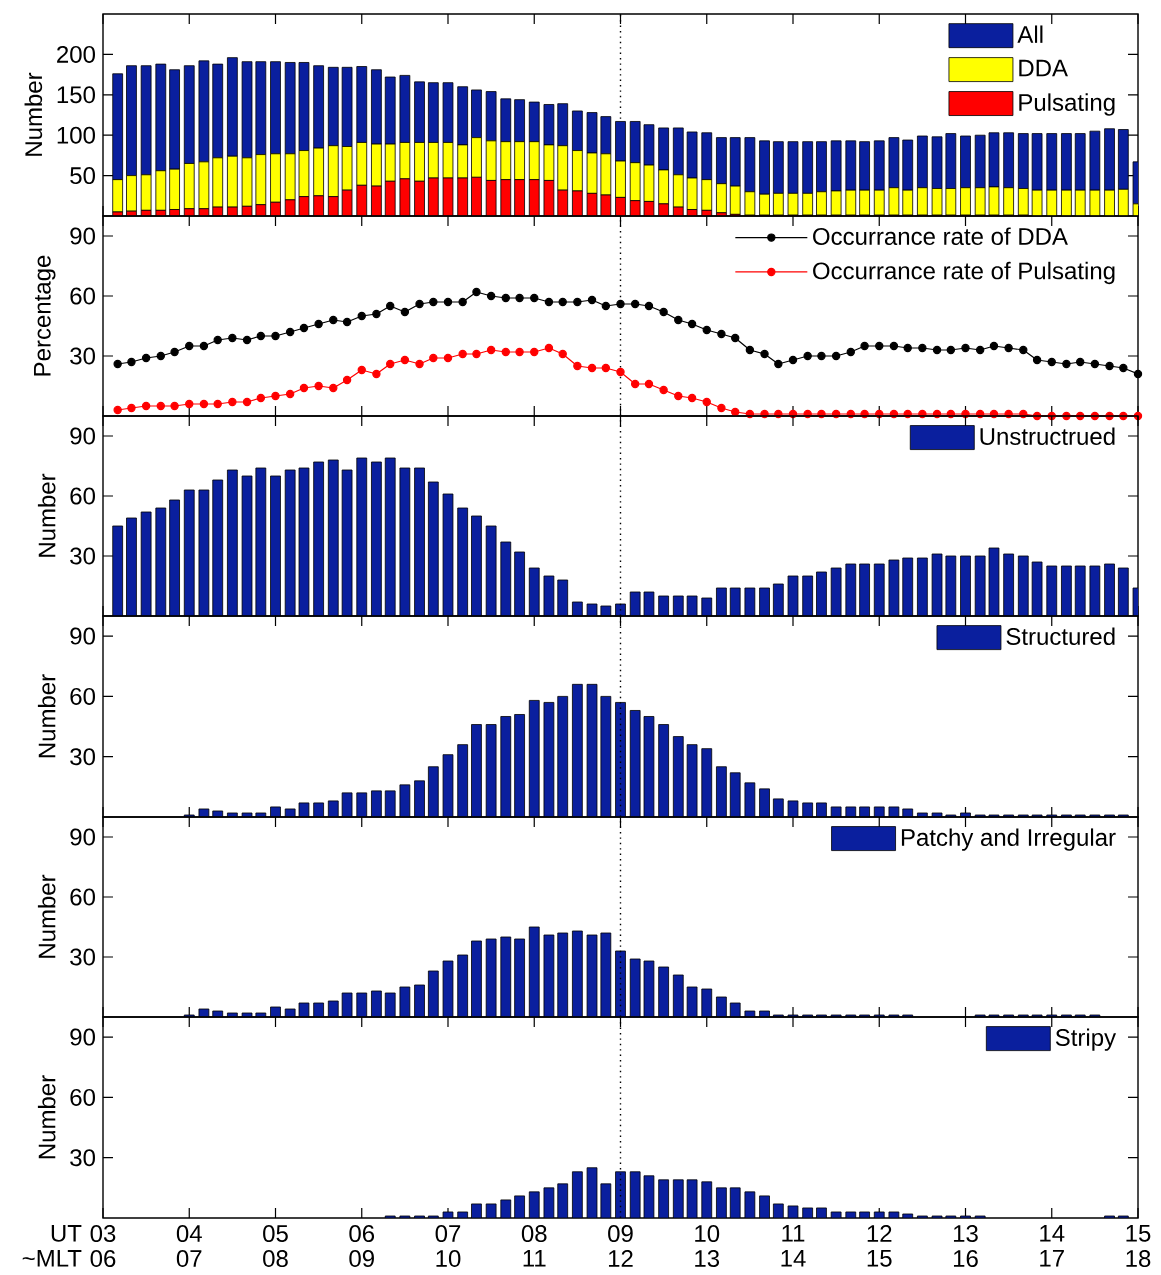 The image size is (1161, 1275). What do you see at coordinates (1008, 839) in the screenshot?
I see `legend-label: Patchy and Irregular` at bounding box center [1008, 839].